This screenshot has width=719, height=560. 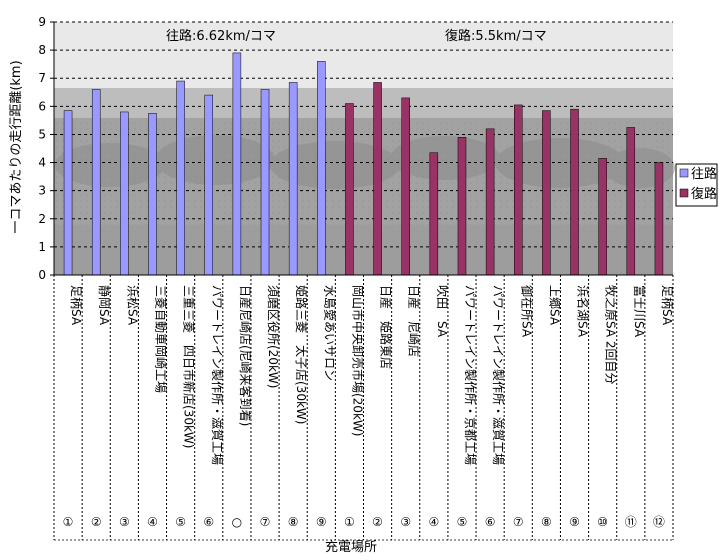 I want to click on x-category-marker: ⑫, so click(x=659, y=522).